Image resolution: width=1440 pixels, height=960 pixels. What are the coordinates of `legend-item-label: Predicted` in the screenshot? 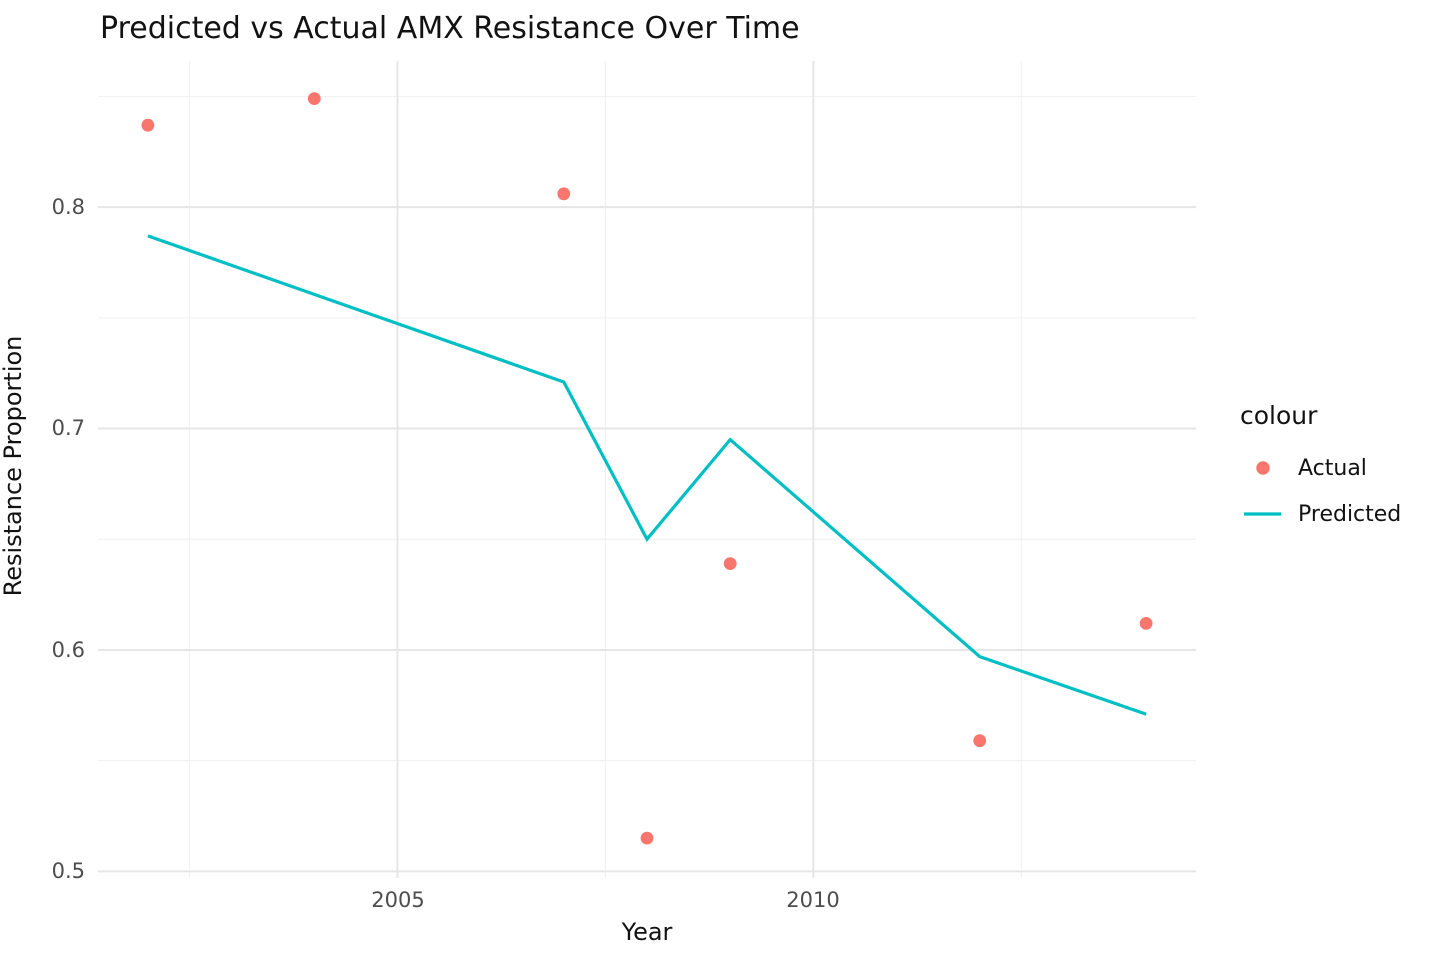 It's located at (1350, 514).